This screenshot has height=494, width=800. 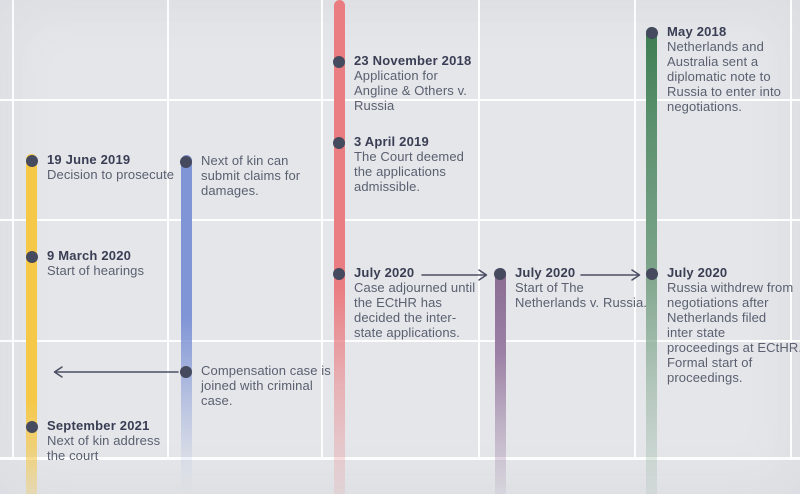 I want to click on timeline-bar-state-negotiations, so click(x=651, y=260).